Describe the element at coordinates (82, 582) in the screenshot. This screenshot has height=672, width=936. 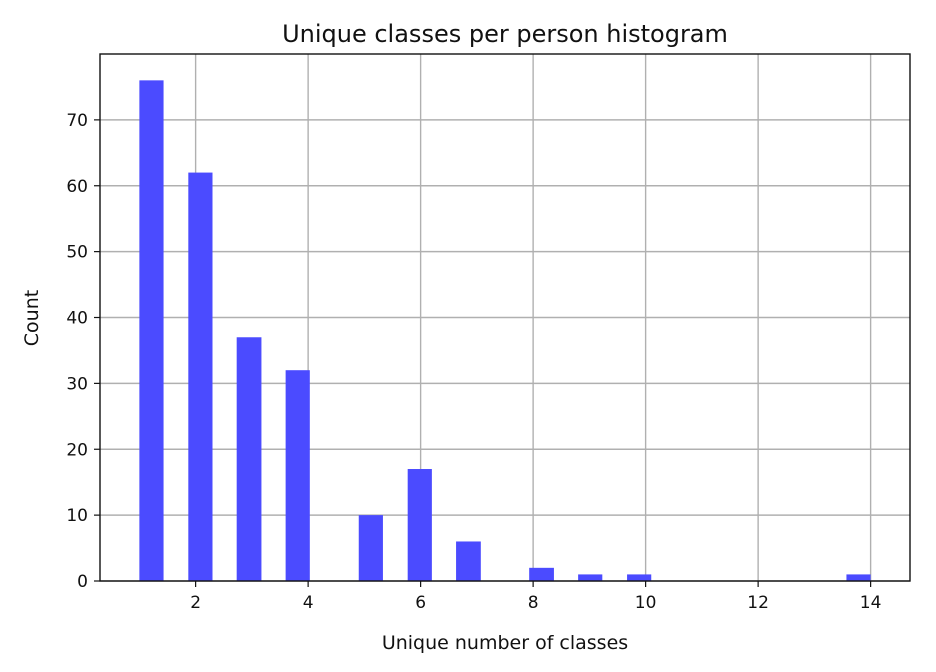
I see `y-tick-label: 0` at that location.